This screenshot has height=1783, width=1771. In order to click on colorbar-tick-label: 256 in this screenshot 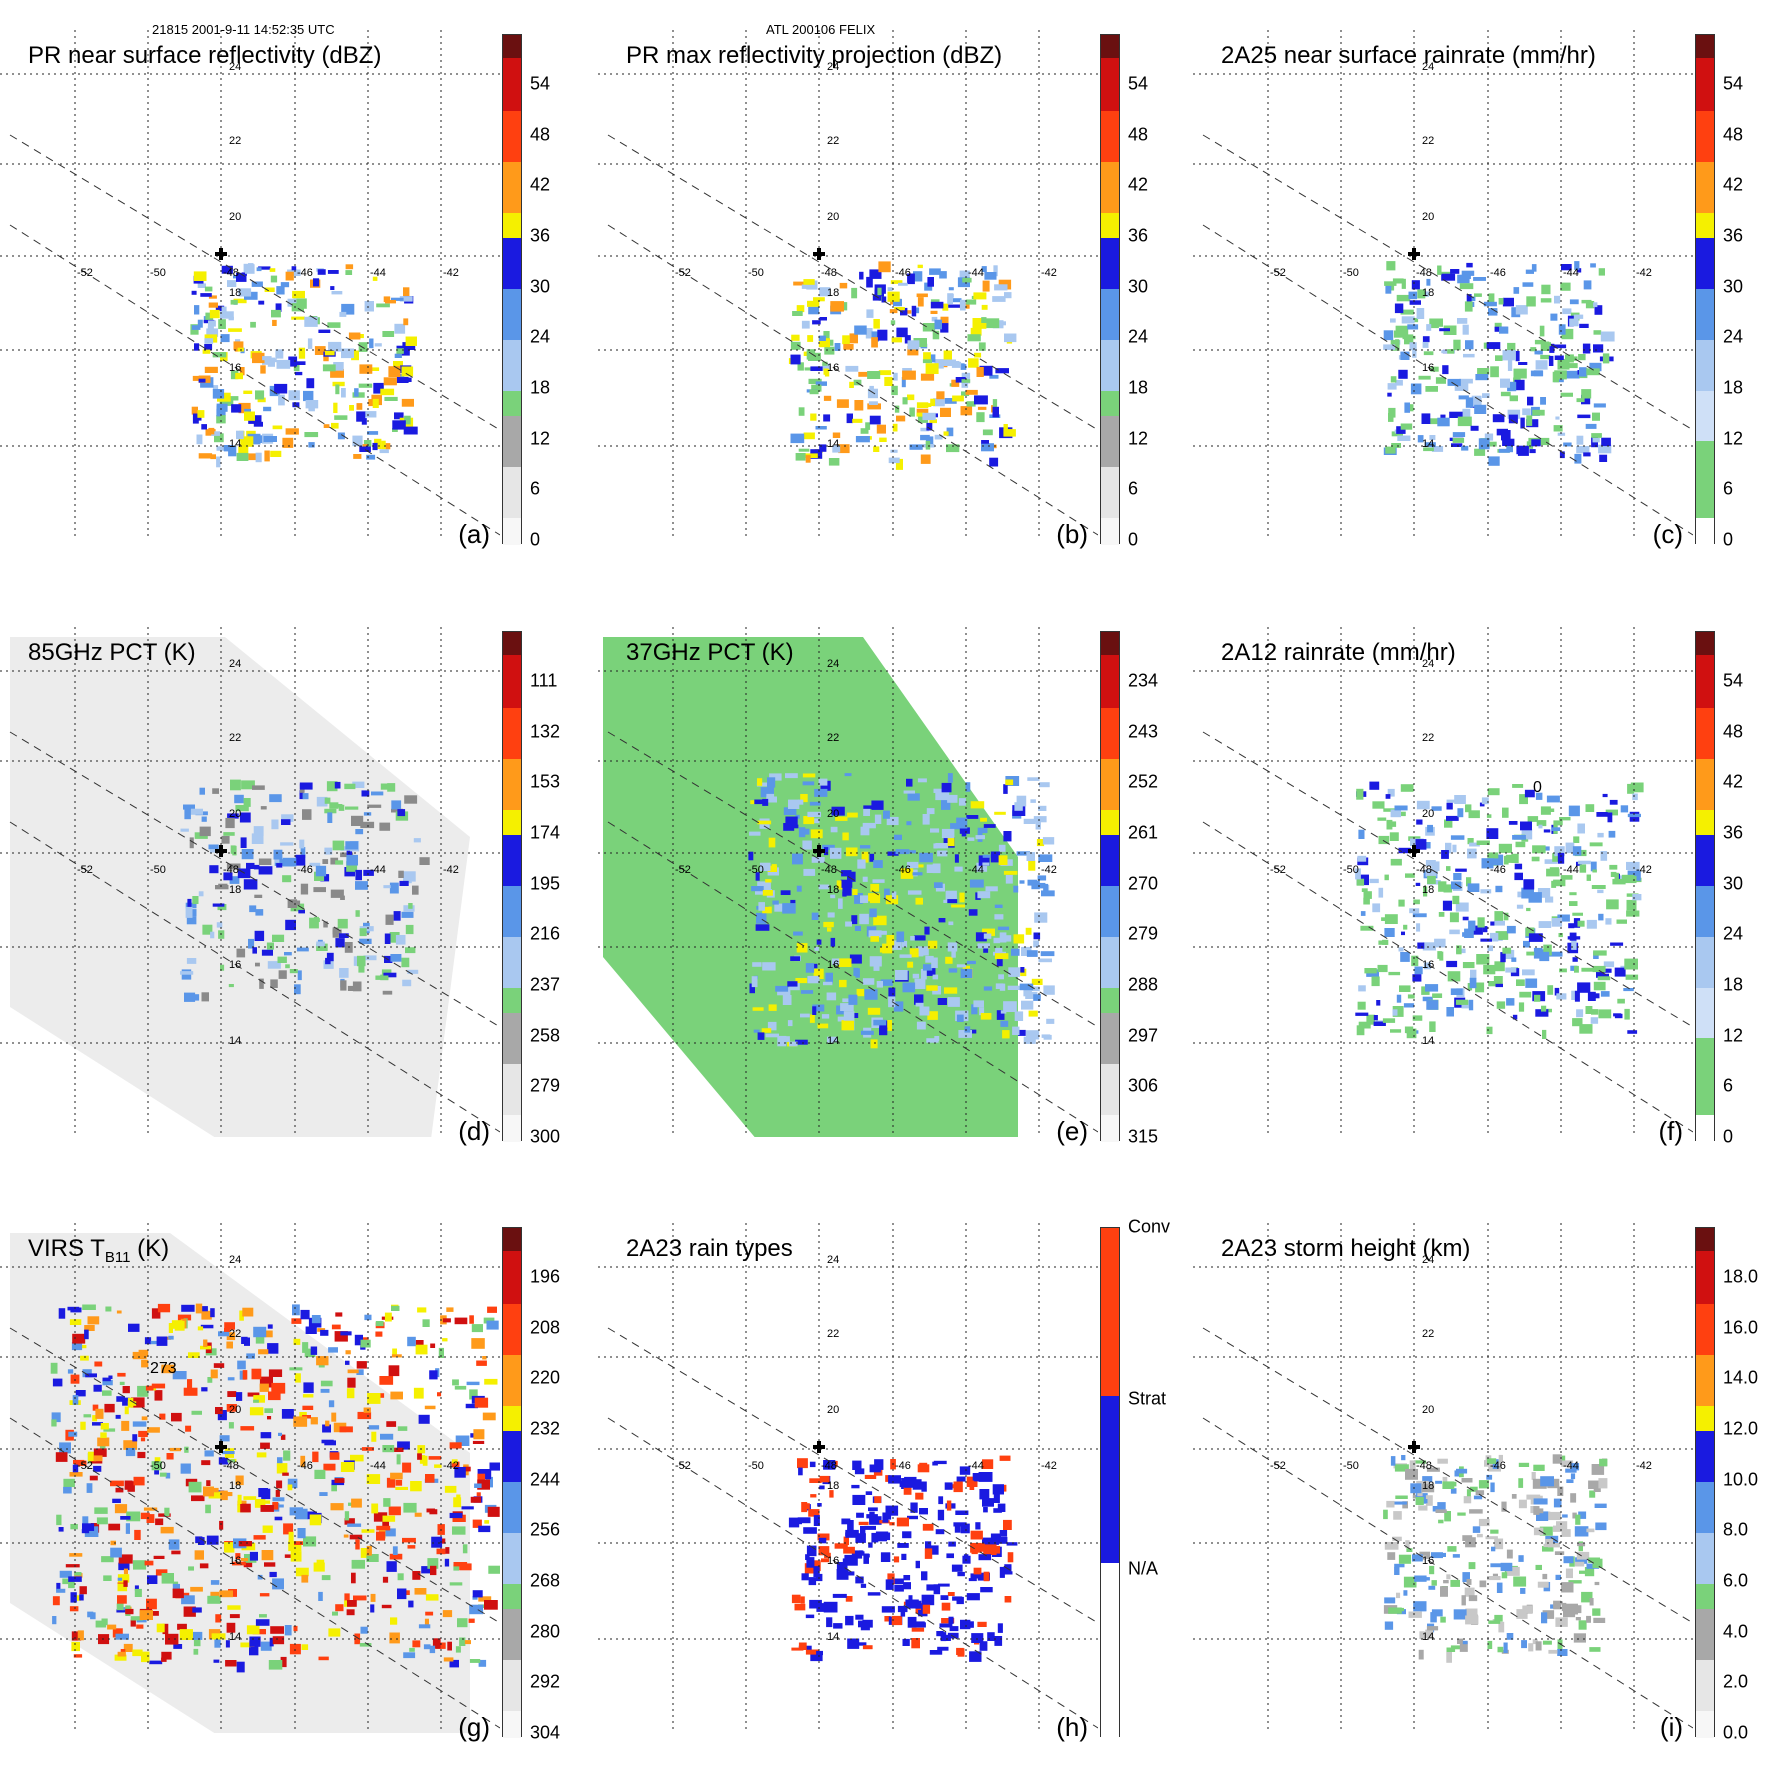, I will do `click(545, 1529)`.